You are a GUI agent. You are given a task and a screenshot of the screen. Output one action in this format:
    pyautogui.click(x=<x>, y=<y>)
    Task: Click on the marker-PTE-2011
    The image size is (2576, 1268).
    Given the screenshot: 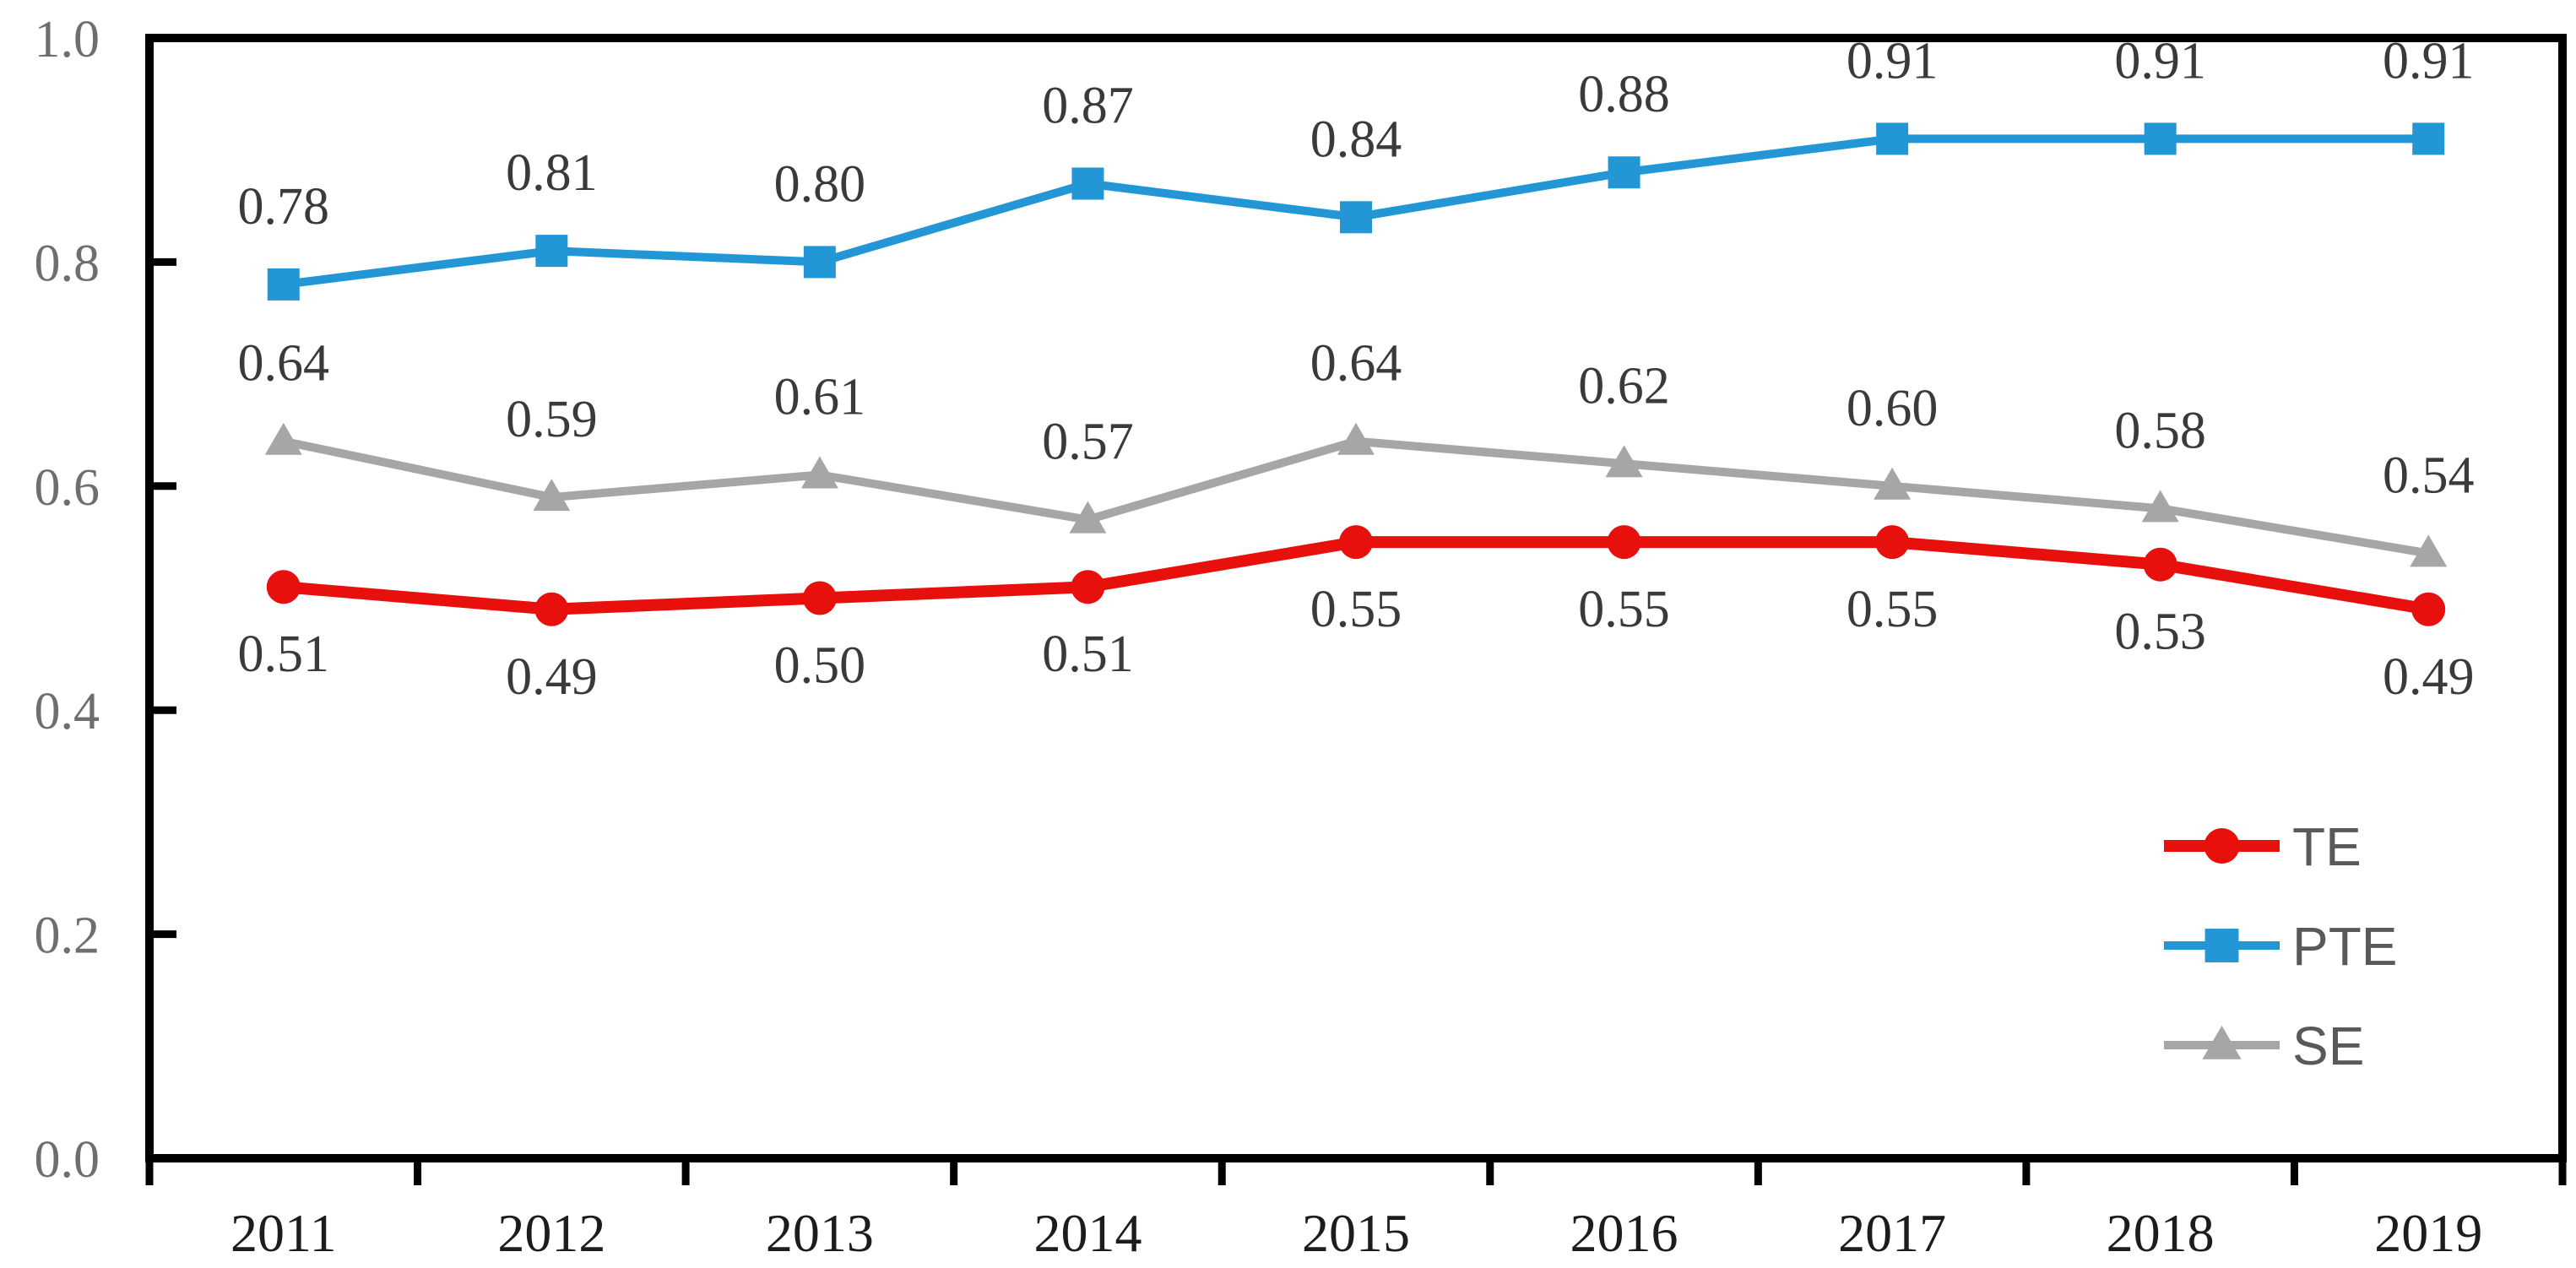 What is the action you would take?
    pyautogui.click(x=283, y=284)
    